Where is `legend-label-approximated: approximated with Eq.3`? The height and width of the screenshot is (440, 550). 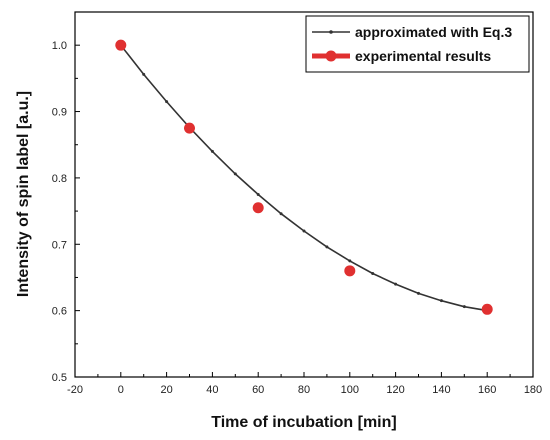
legend-label-approximated: approximated with Eq.3 is located at coordinates (433, 32).